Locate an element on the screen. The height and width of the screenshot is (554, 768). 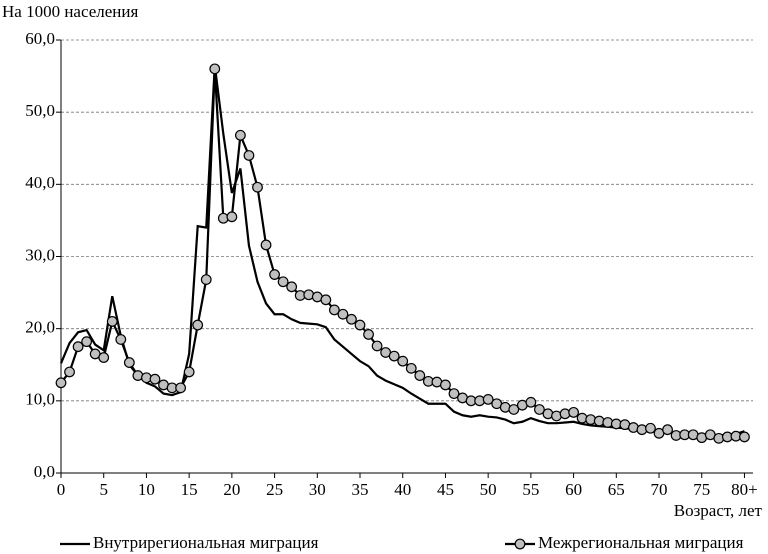
y-tick-label: 20,0 is located at coordinates (40, 327).